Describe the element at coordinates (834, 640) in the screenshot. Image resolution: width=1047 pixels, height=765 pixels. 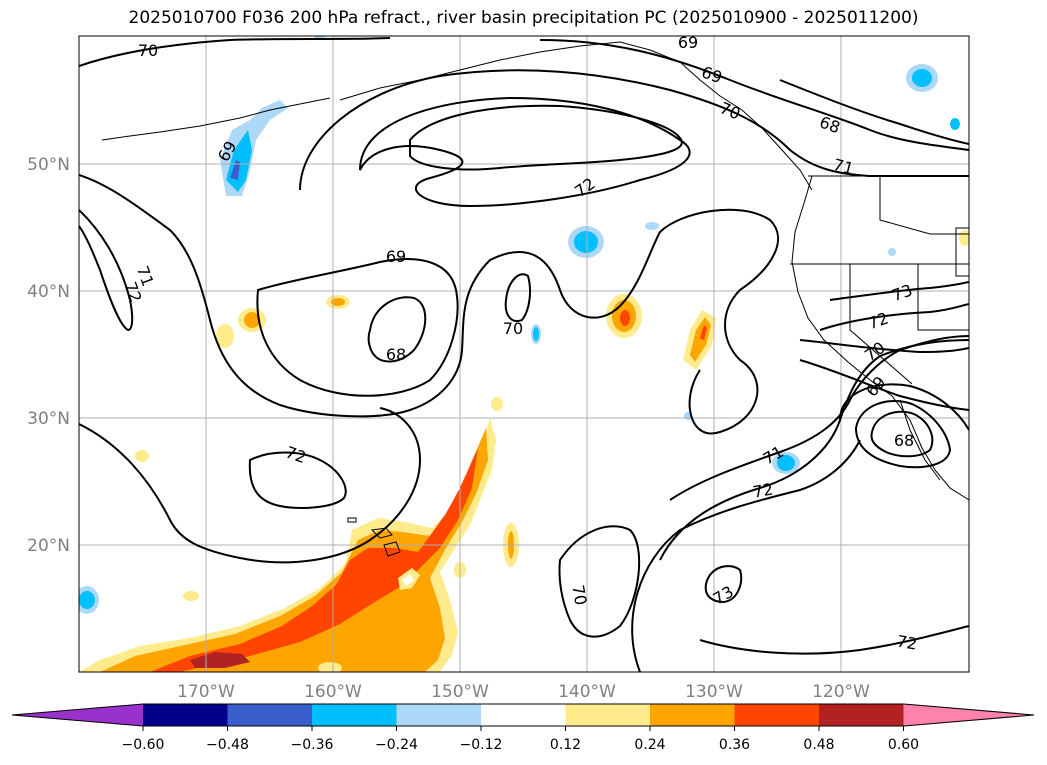
I see `contour-72-southeast` at that location.